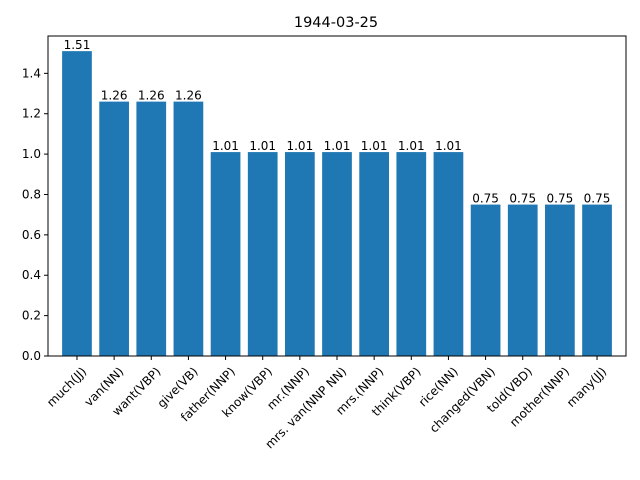 The image size is (640, 480). What do you see at coordinates (35, 214) in the screenshot?
I see `y-axis: 0.0 0.2 0.4 0.6 0.8 1.0 1.2 1.4` at bounding box center [35, 214].